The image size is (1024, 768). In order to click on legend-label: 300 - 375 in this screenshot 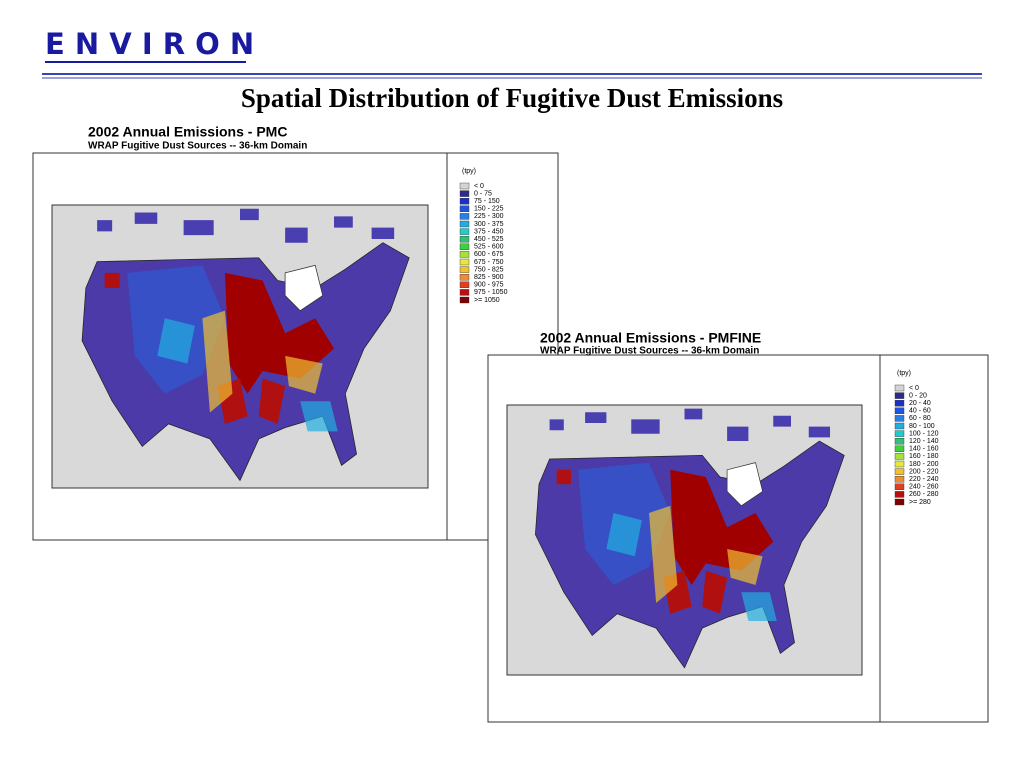, I will do `click(489, 224)`.